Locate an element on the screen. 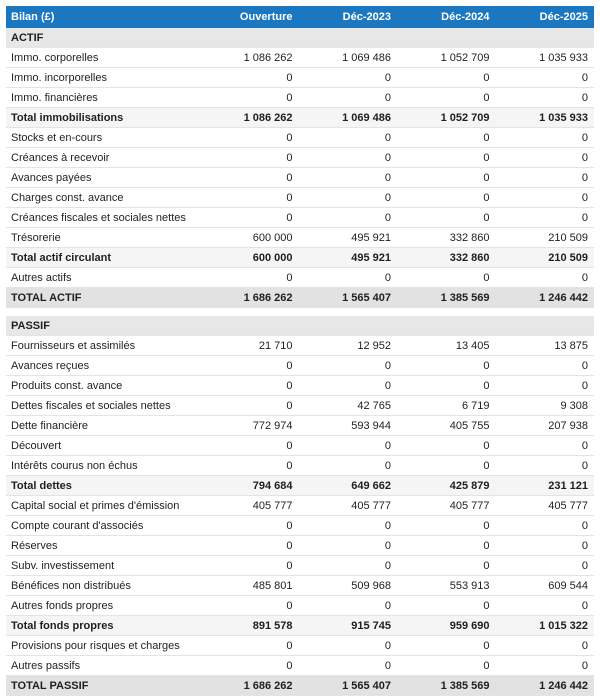 This screenshot has width=600, height=696. table-row-decouvert: Découvert 0 0 0 0 is located at coordinates (300, 445).